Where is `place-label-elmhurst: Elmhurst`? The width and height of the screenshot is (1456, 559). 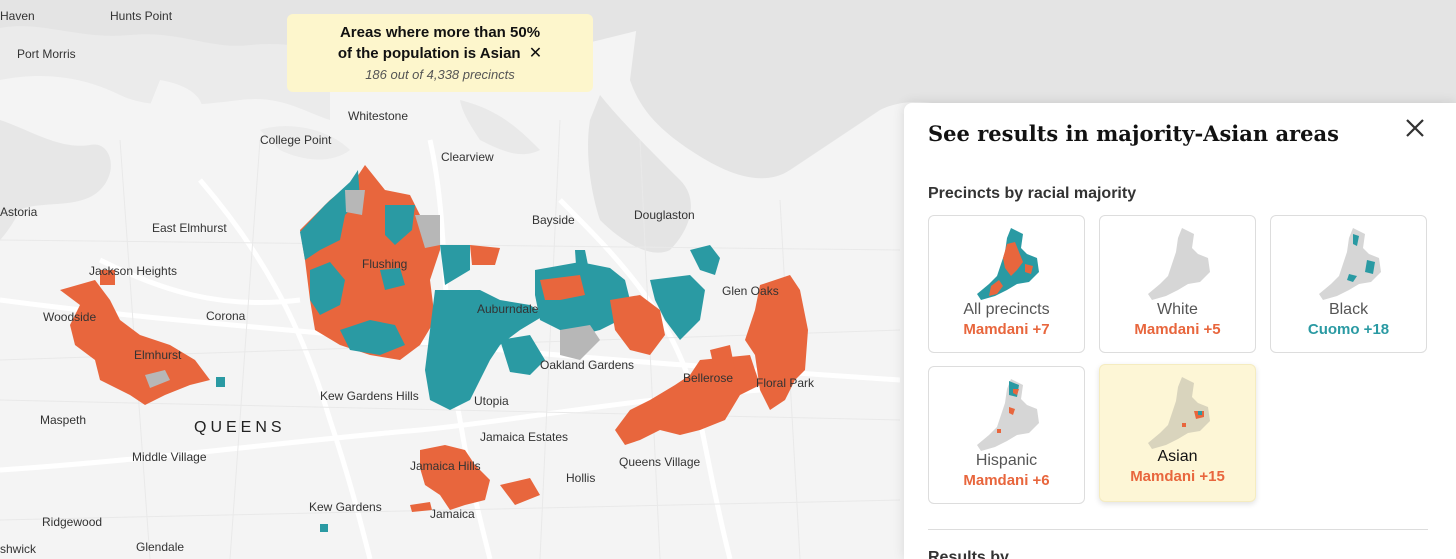
place-label-elmhurst: Elmhurst is located at coordinates (158, 355).